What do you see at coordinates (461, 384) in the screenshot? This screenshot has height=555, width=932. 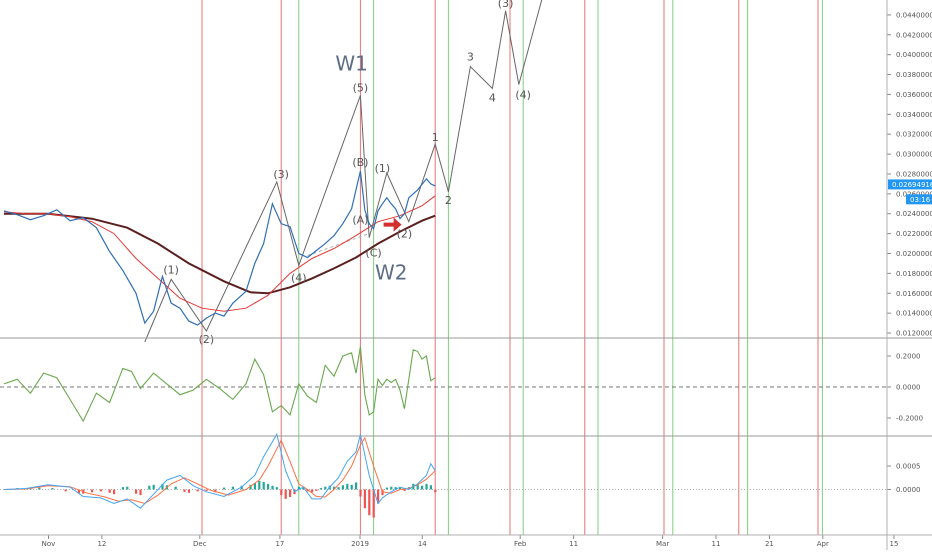 I see `oscillator-1-pane: 0.2000 0.0000 -0.2000` at bounding box center [461, 384].